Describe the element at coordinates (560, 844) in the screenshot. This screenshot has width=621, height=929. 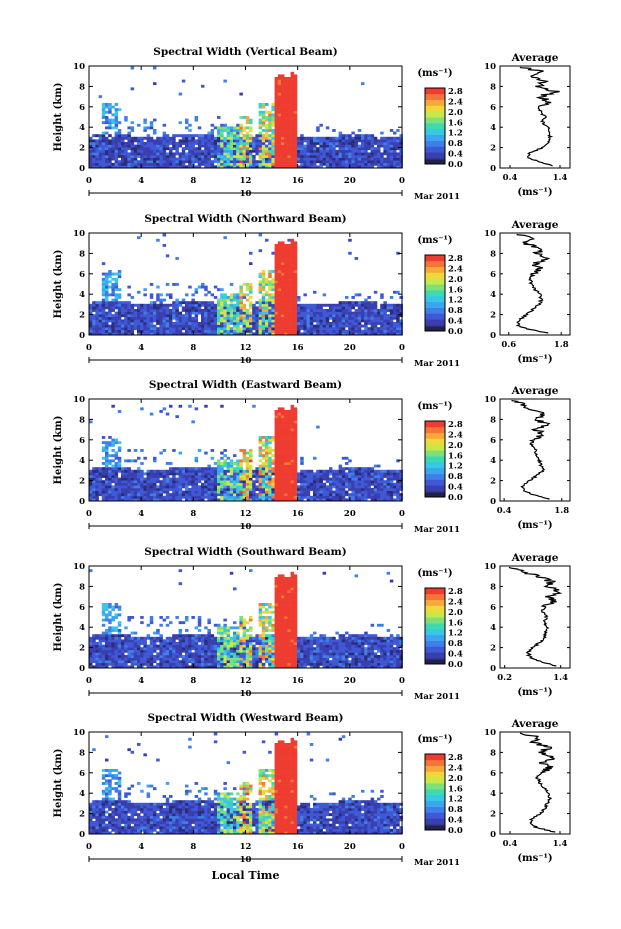
I see `profile-x-tick-label: 1.4` at that location.